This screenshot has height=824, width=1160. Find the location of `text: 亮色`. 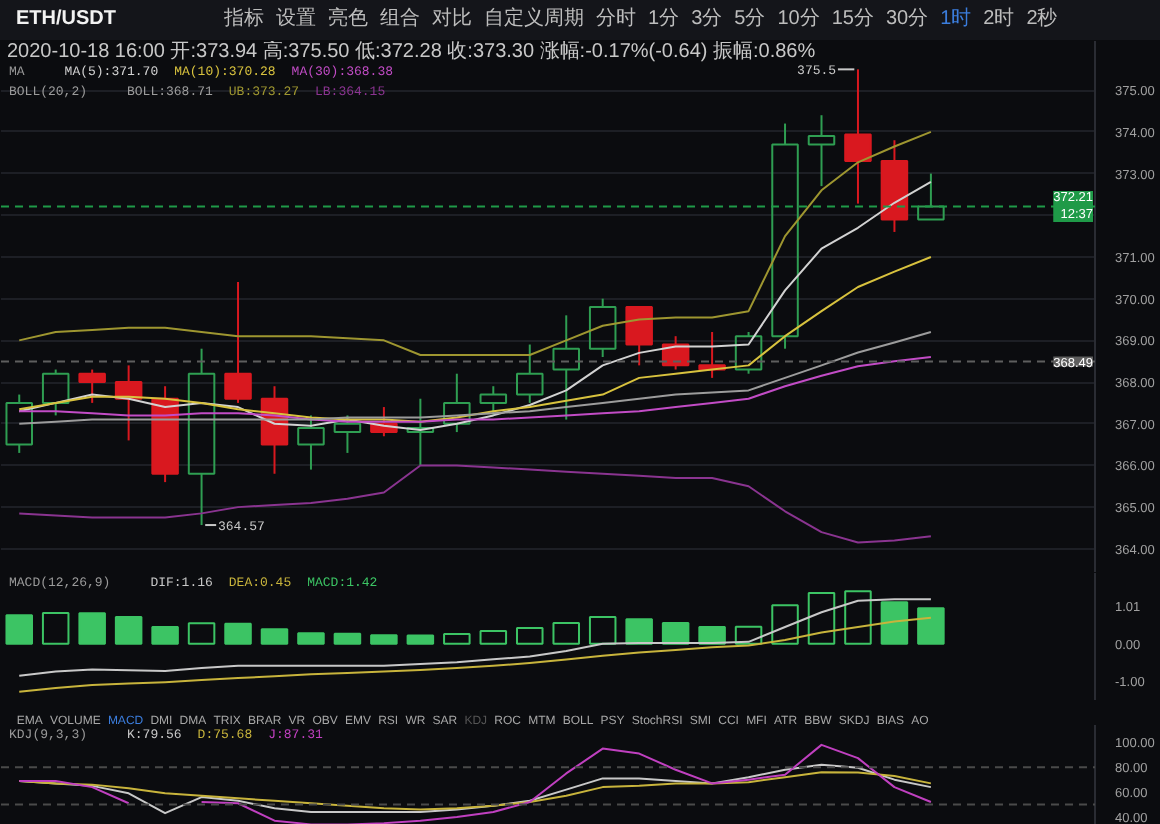

text: 亮色 is located at coordinates (348, 20).